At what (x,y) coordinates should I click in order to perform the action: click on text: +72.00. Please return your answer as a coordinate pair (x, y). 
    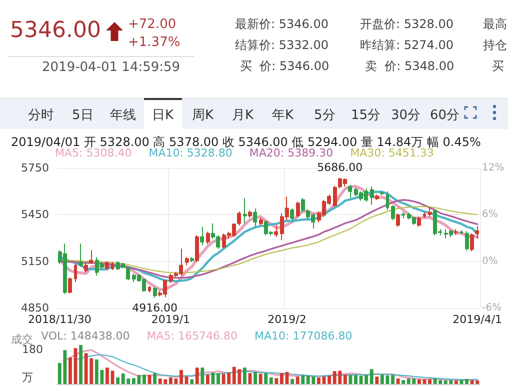
    Looking at the image, I should click on (152, 24).